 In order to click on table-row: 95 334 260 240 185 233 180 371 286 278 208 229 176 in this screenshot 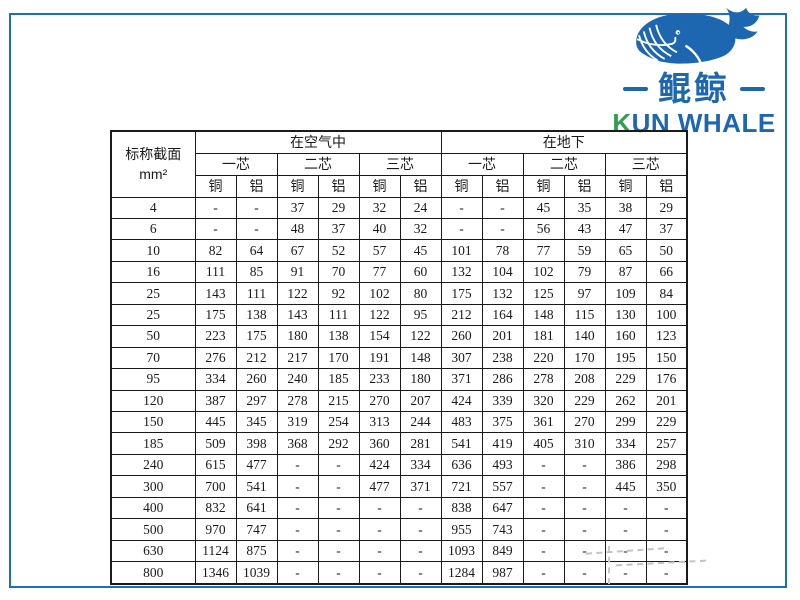, I will do `click(399, 379)`.